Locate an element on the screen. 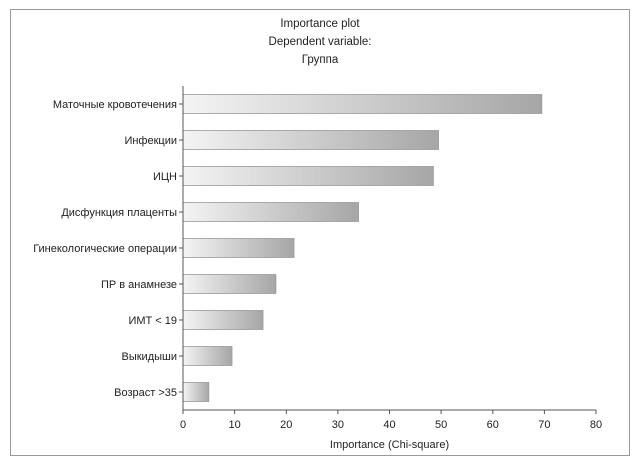 Image resolution: width=640 pixels, height=463 pixels. x-tick-label: 70 is located at coordinates (544, 425).